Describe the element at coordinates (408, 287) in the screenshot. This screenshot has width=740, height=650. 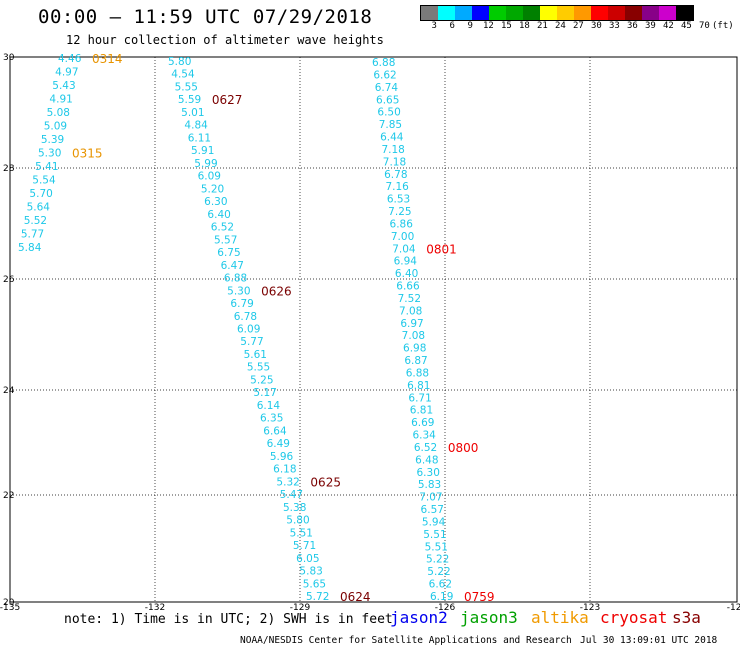
I see `swh-value: 6.66` at that location.